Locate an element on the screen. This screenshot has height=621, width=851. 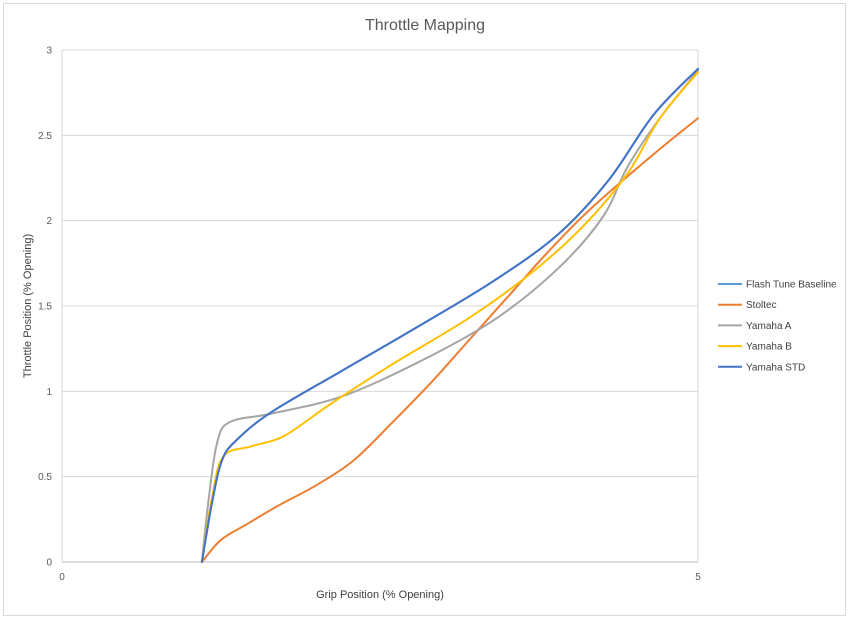
y-tick-label: 1.5 is located at coordinates (45, 307).